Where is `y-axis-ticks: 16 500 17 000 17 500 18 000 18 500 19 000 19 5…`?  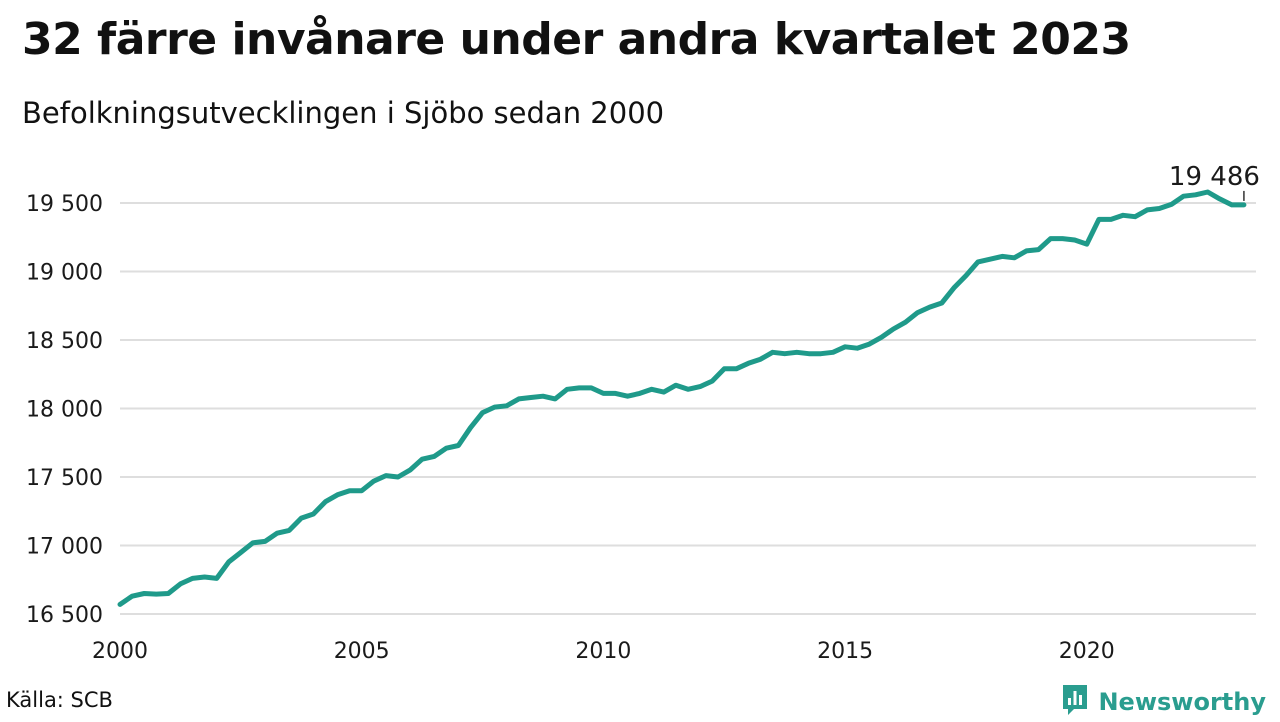 y-axis-ticks: 16 500 17 000 17 500 18 000 18 500 19 000 19 5… is located at coordinates (64, 410).